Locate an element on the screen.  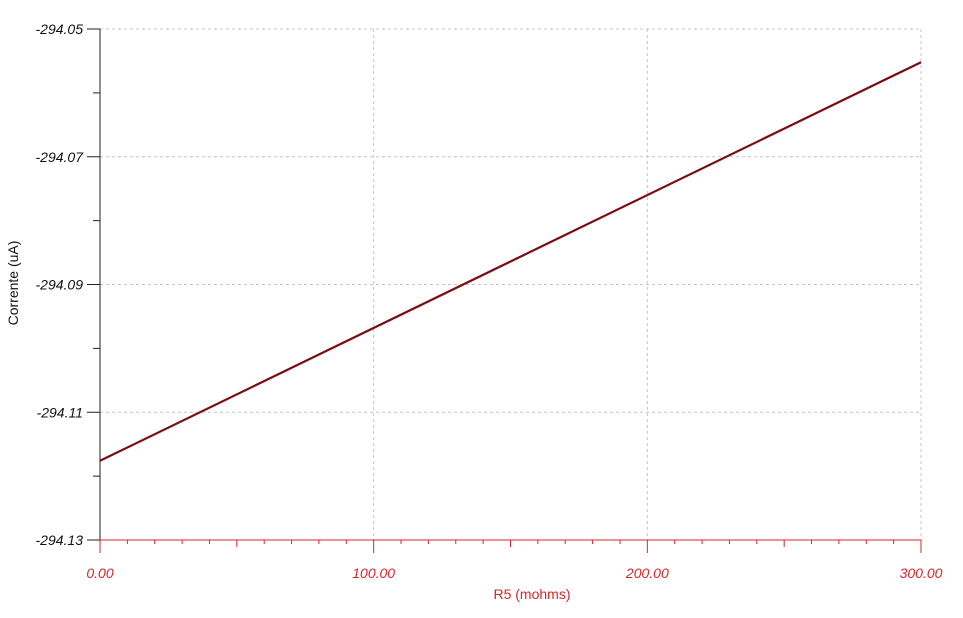
y-tick-label: -294.05 is located at coordinates (60, 29).